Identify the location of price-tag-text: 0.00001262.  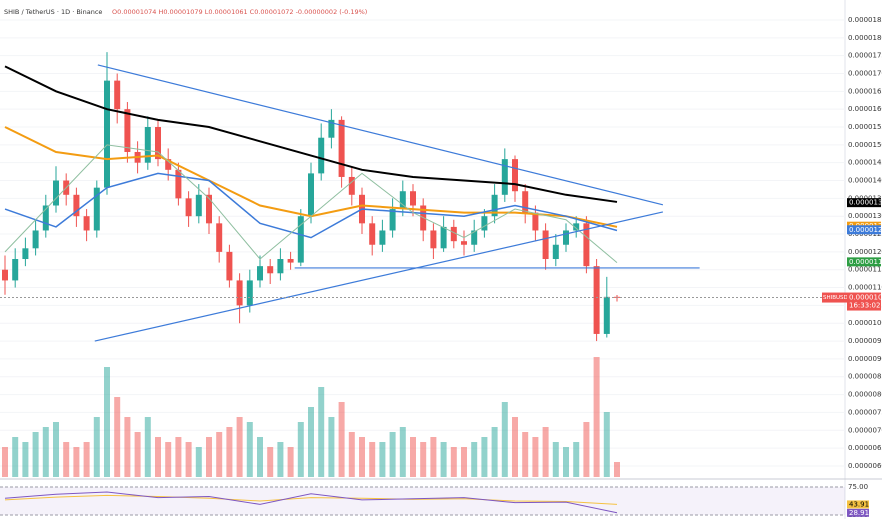
(865, 230).